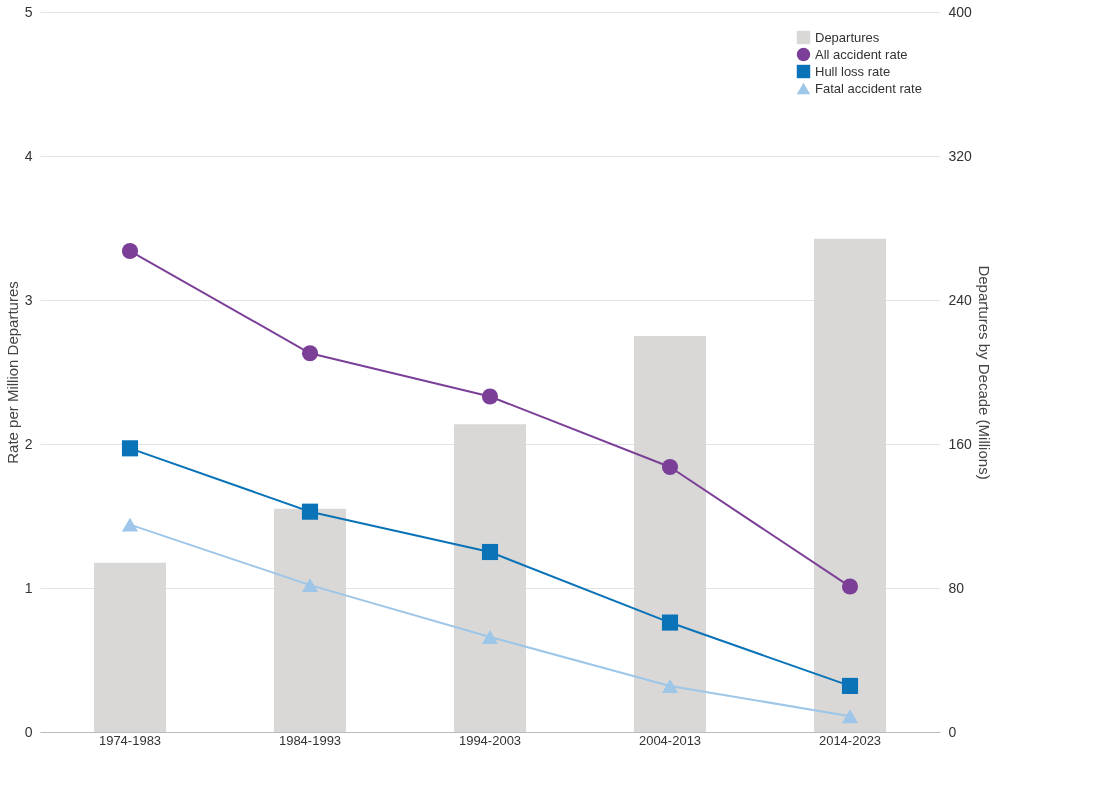  Describe the element at coordinates (960, 299) in the screenshot. I see `y2-tick-label: 240` at that location.